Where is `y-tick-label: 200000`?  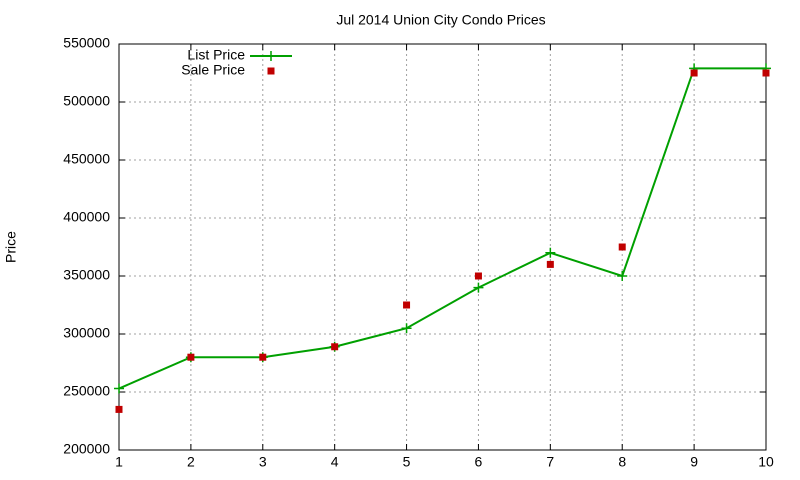 y-tick-label: 200000 is located at coordinates (86, 449).